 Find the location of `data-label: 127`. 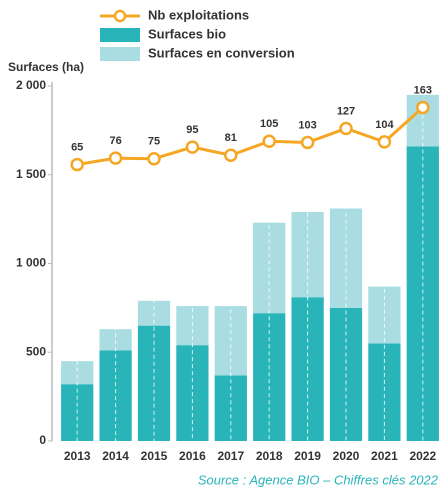

data-label: 127 is located at coordinates (346, 111).